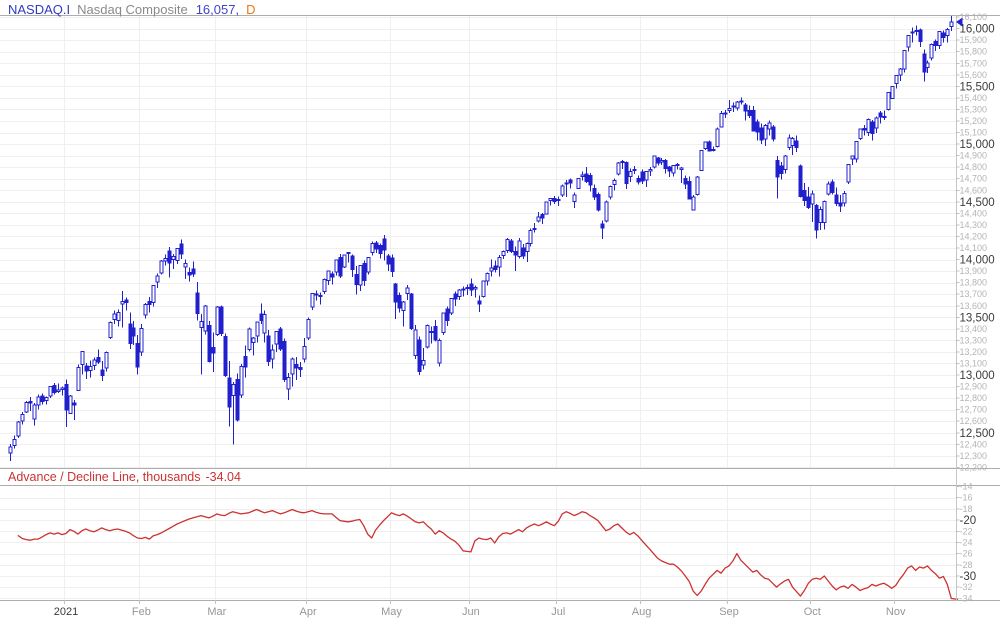 The height and width of the screenshot is (622, 1000). What do you see at coordinates (974, 52) in the screenshot?
I see `svg-text: 15,800` at bounding box center [974, 52].